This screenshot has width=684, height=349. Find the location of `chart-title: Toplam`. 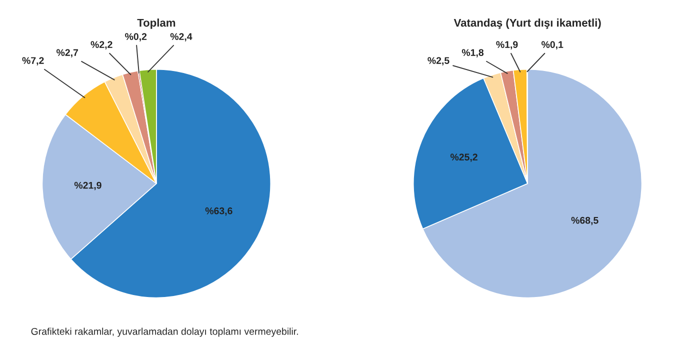

chart-title: Toplam is located at coordinates (156, 23).